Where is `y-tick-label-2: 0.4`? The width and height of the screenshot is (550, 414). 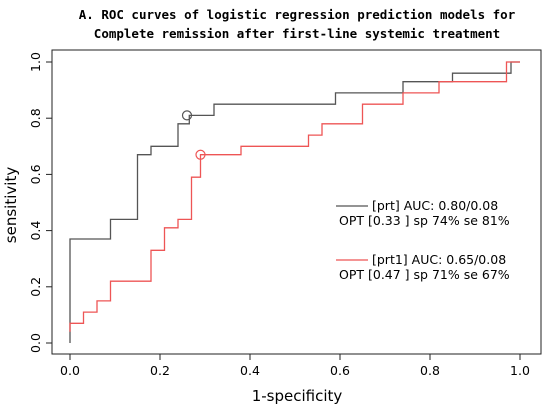 y-tick-label-2: 0.4 is located at coordinates (35, 231).